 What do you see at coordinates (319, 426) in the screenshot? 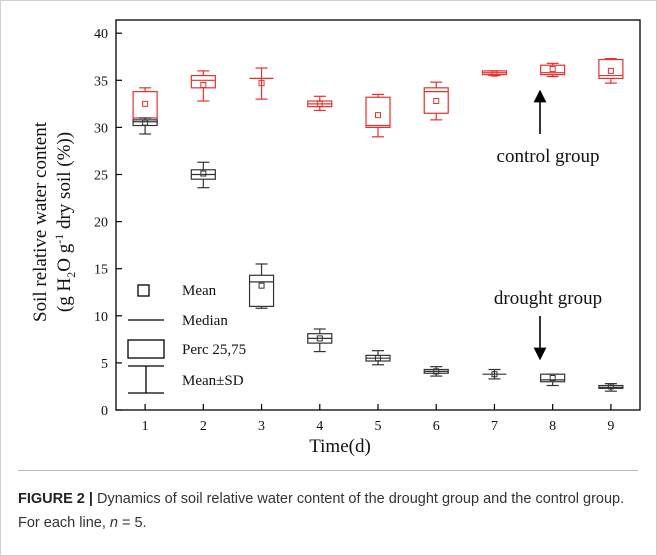
I see `x-tick-label: 4` at bounding box center [319, 426].